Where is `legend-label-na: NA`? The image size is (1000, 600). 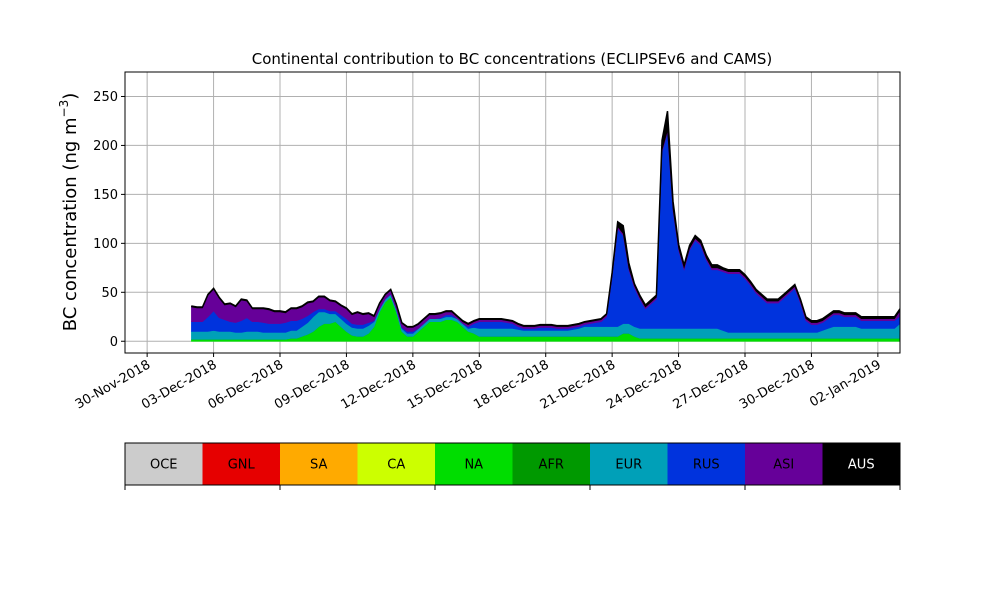
legend-label-na: NA is located at coordinates (473, 465).